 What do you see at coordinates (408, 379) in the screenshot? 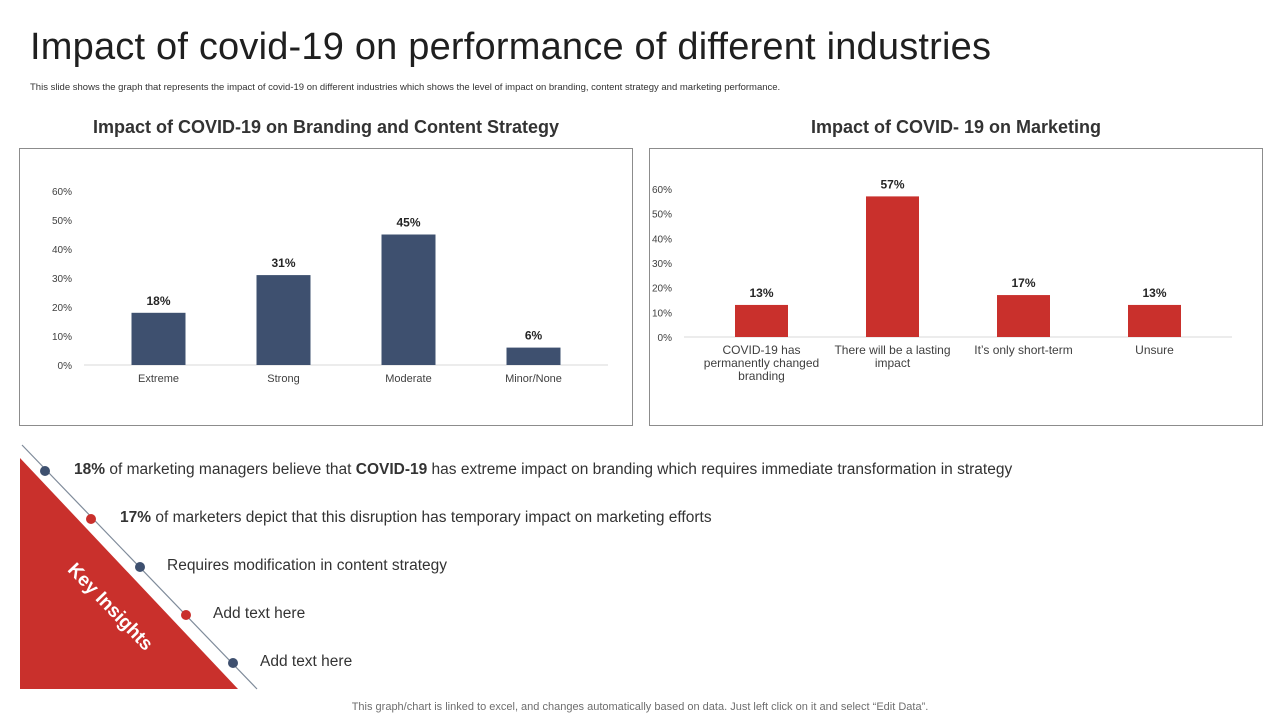
I see `x-tick-label: Moderate` at bounding box center [408, 379].